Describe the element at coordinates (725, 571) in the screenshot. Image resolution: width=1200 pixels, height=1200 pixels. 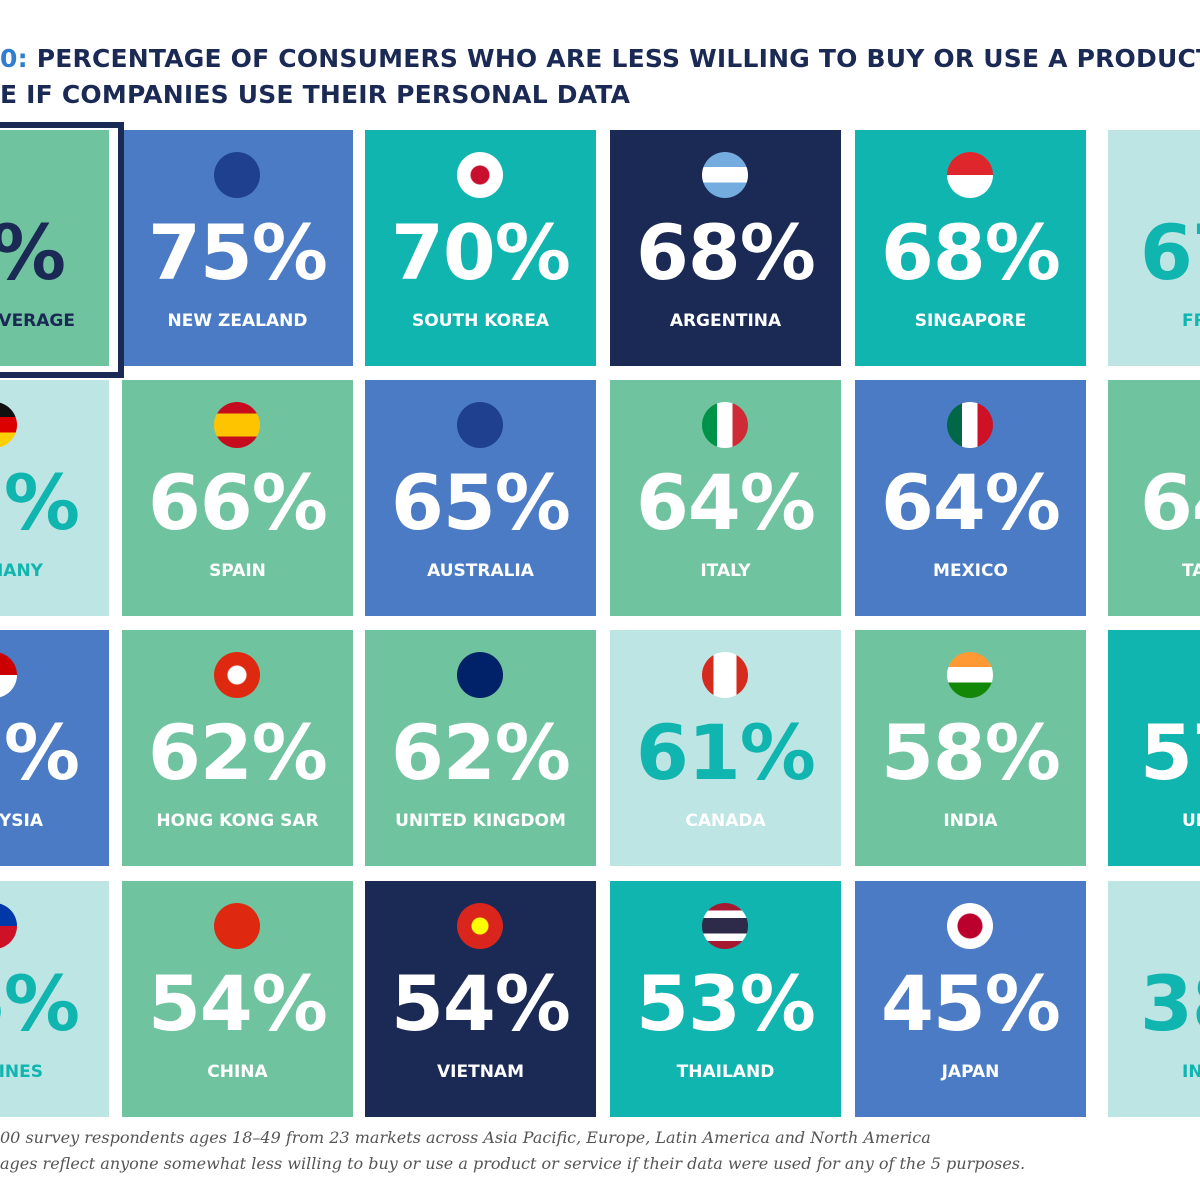
I see `tile-label: ITALY` at that location.